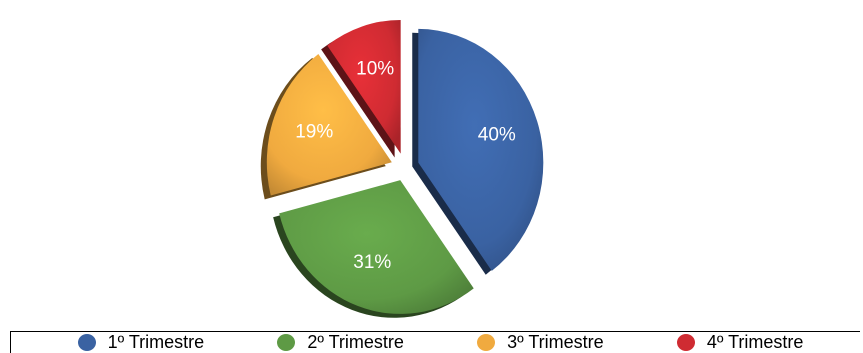  What do you see at coordinates (314, 131) in the screenshot?
I see `data-label-3: 19%` at bounding box center [314, 131].